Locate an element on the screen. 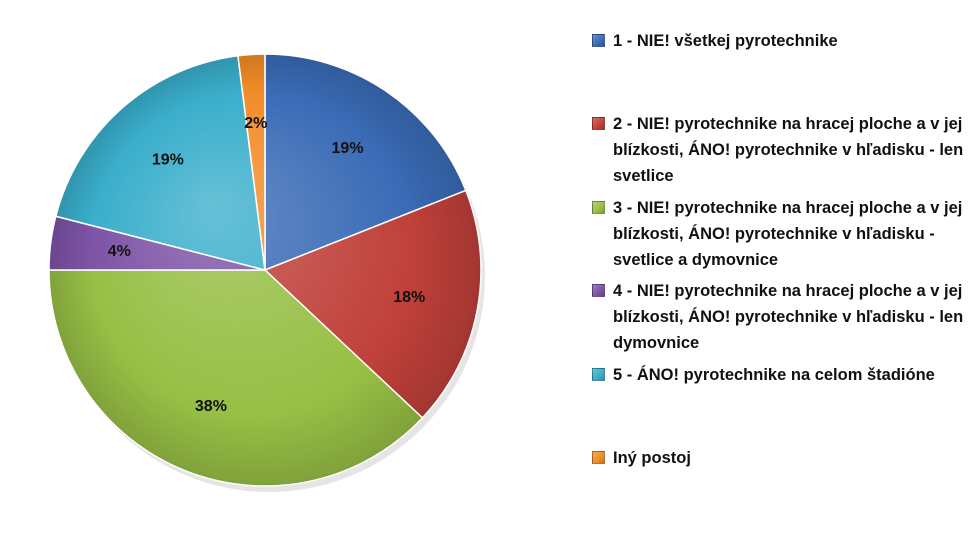  legend-item-6: Iný postoj is located at coordinates (778, 458).